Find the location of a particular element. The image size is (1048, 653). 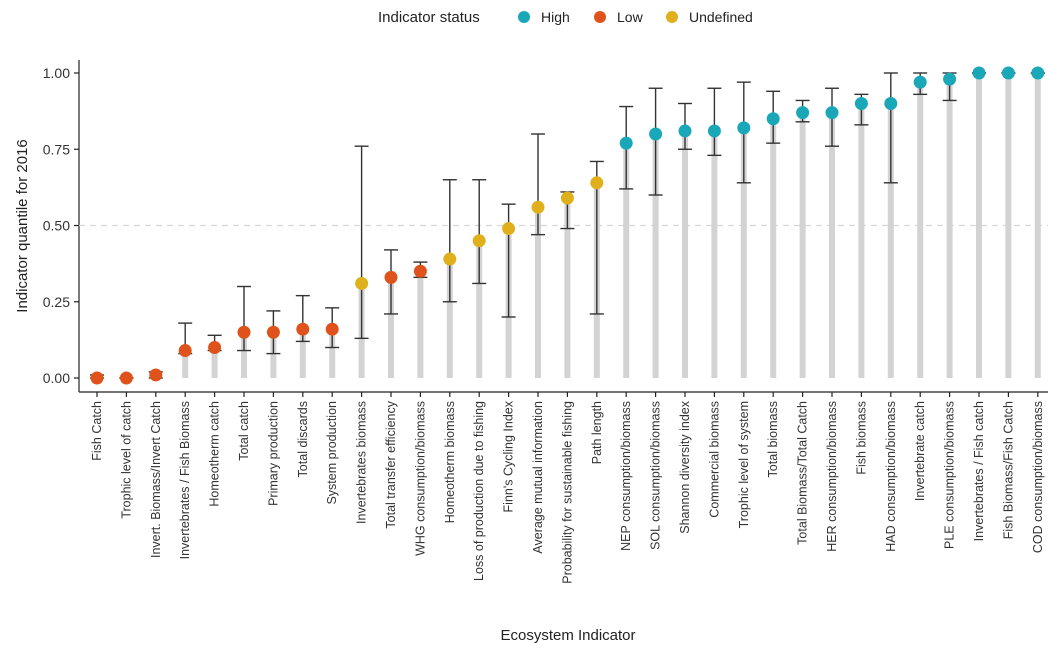

x-tick-label: Invertebrates / Fish Biomass is located at coordinates (185, 480).